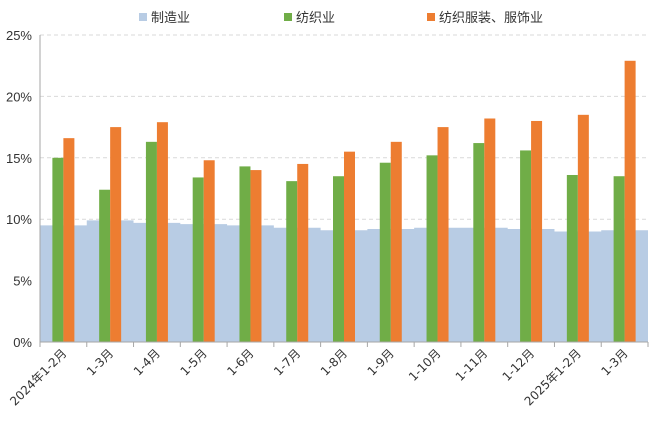  What do you see at coordinates (240, 362) in the screenshot?
I see `x-tick-label-4: 1-6月` at bounding box center [240, 362].